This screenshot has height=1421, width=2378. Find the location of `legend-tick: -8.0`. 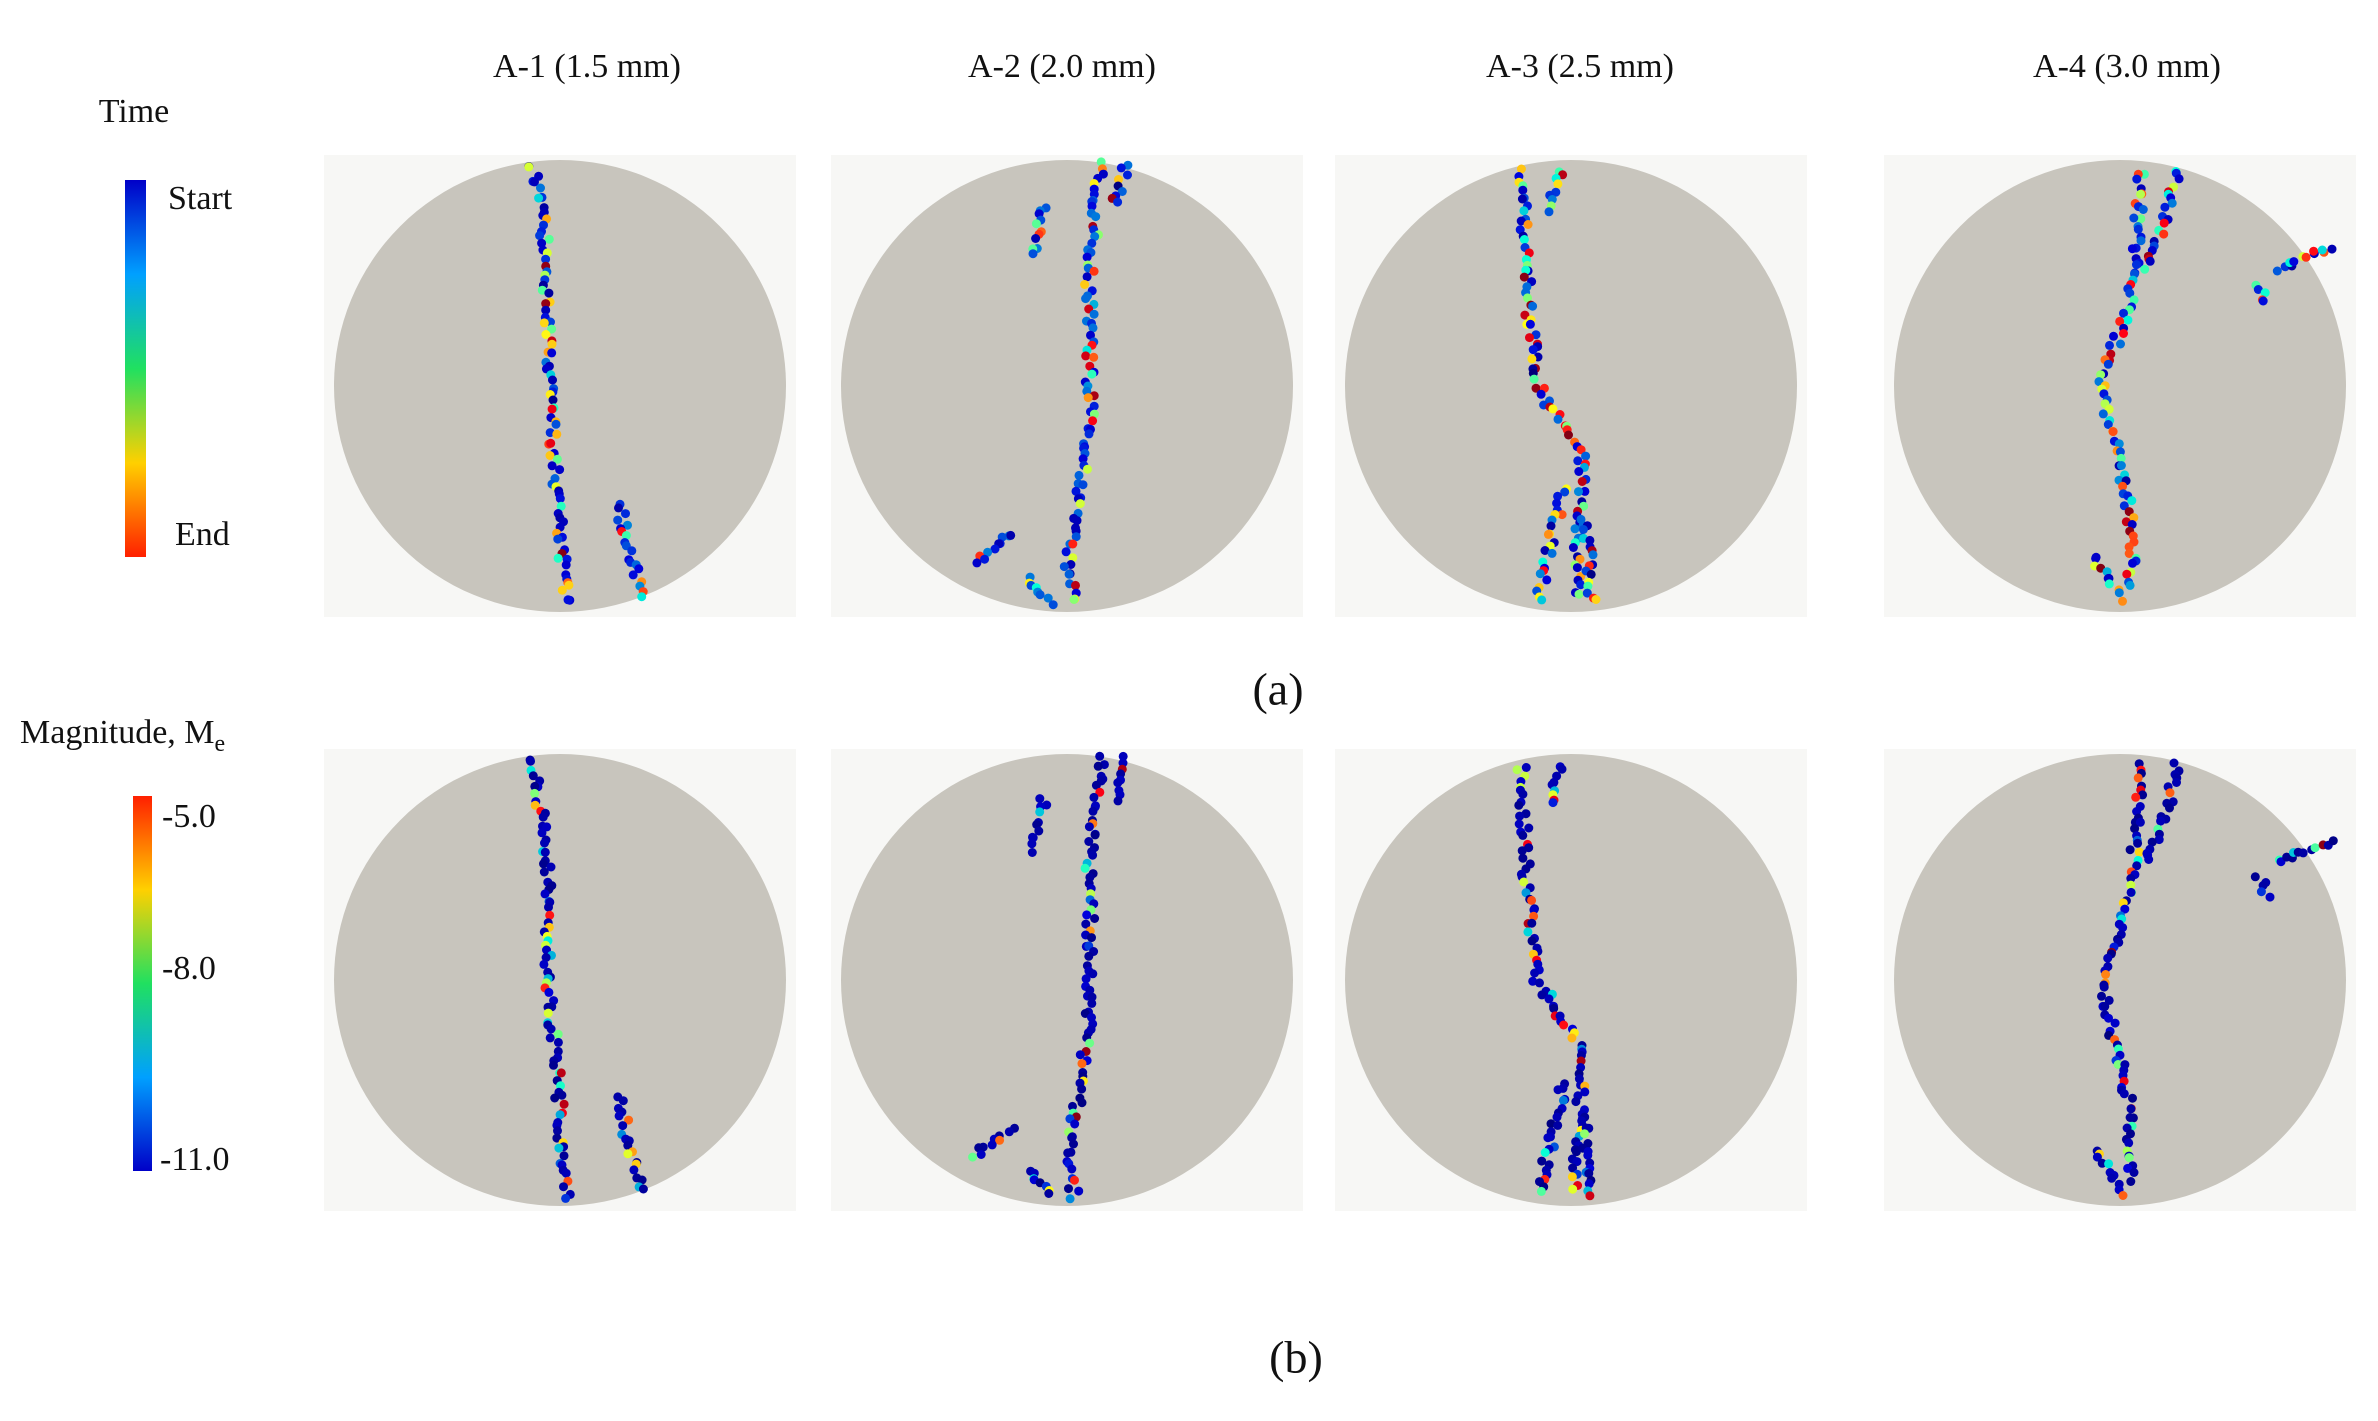

legend-tick: -8.0 is located at coordinates (189, 968).